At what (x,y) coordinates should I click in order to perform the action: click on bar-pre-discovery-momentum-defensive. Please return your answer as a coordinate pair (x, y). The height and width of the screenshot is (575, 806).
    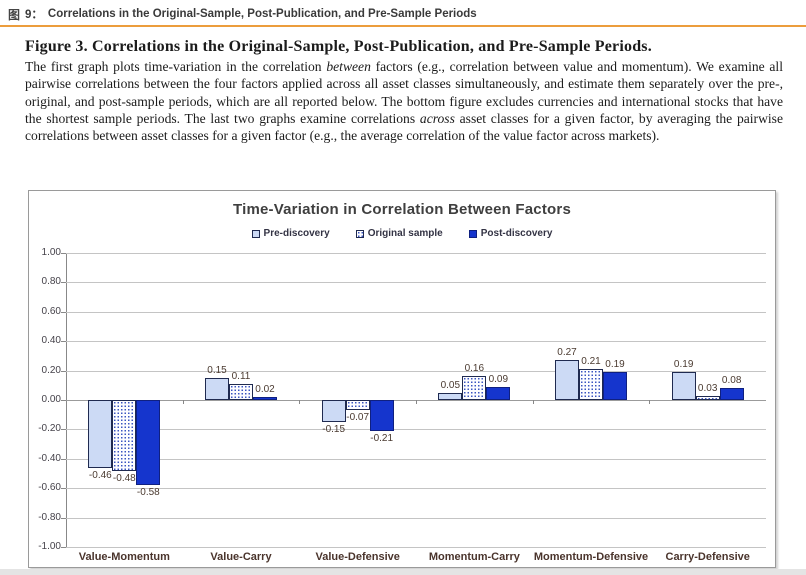
    Looking at the image, I should click on (567, 380).